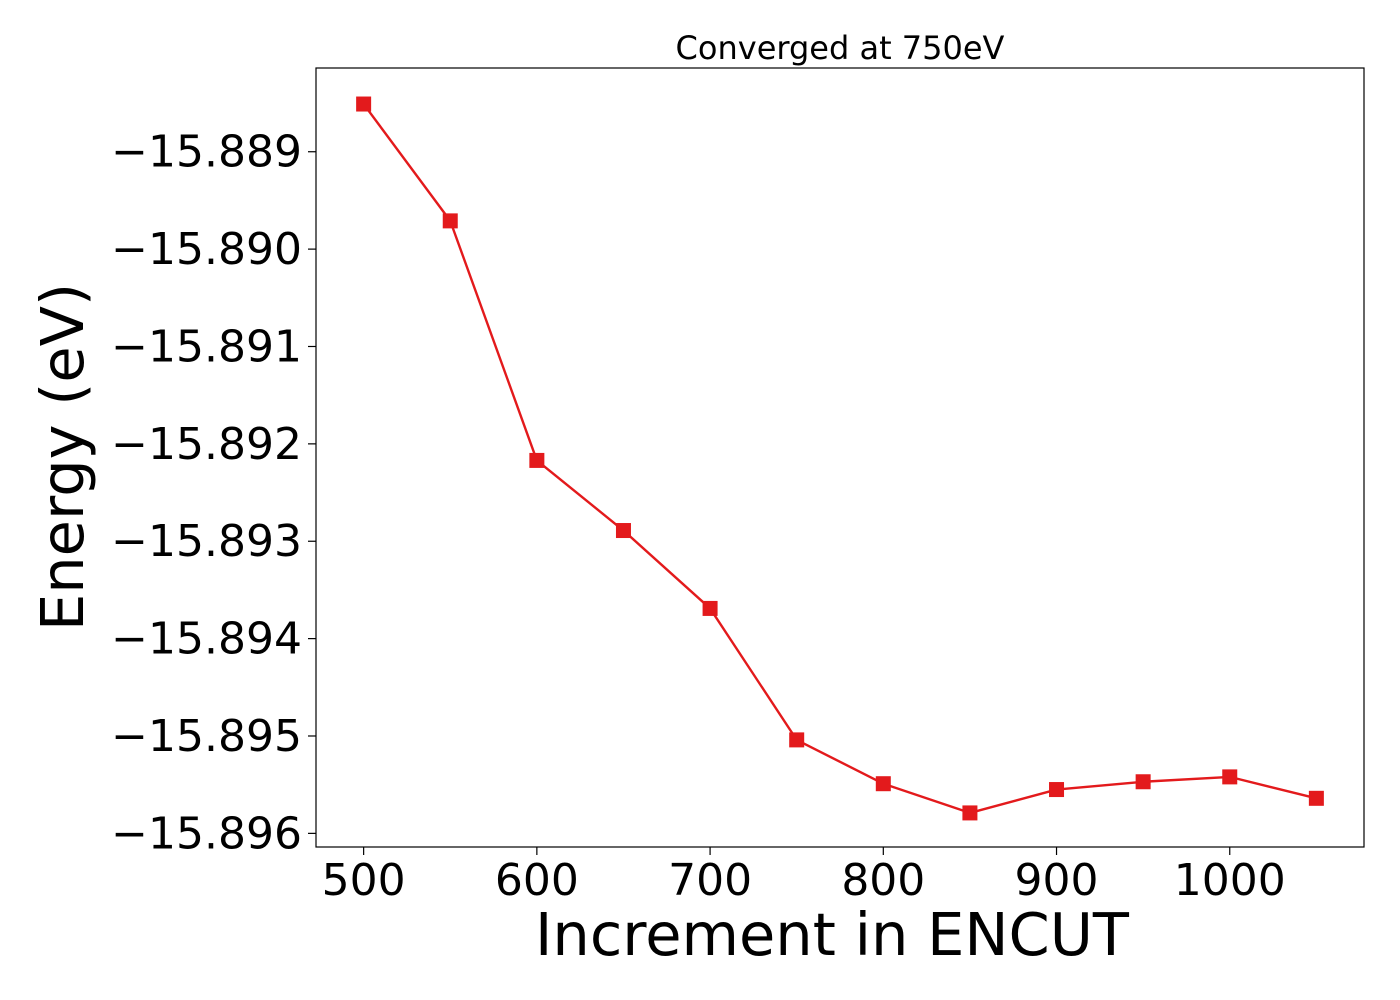 Image resolution: width=1400 pixels, height=1000 pixels. What do you see at coordinates (206, 541) in the screenshot?
I see `y-tick-label: −15.893` at bounding box center [206, 541].